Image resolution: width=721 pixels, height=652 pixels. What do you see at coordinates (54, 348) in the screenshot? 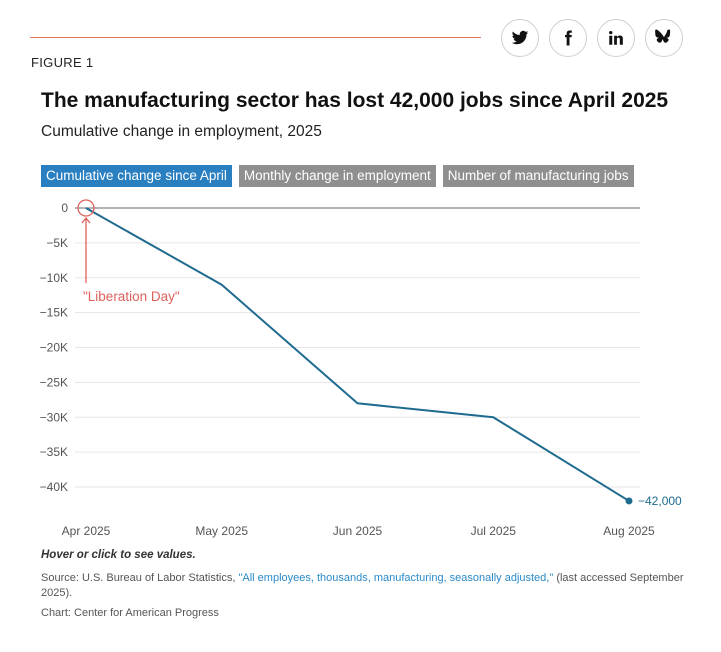
I see `y-tick-label: −20K` at bounding box center [54, 348].